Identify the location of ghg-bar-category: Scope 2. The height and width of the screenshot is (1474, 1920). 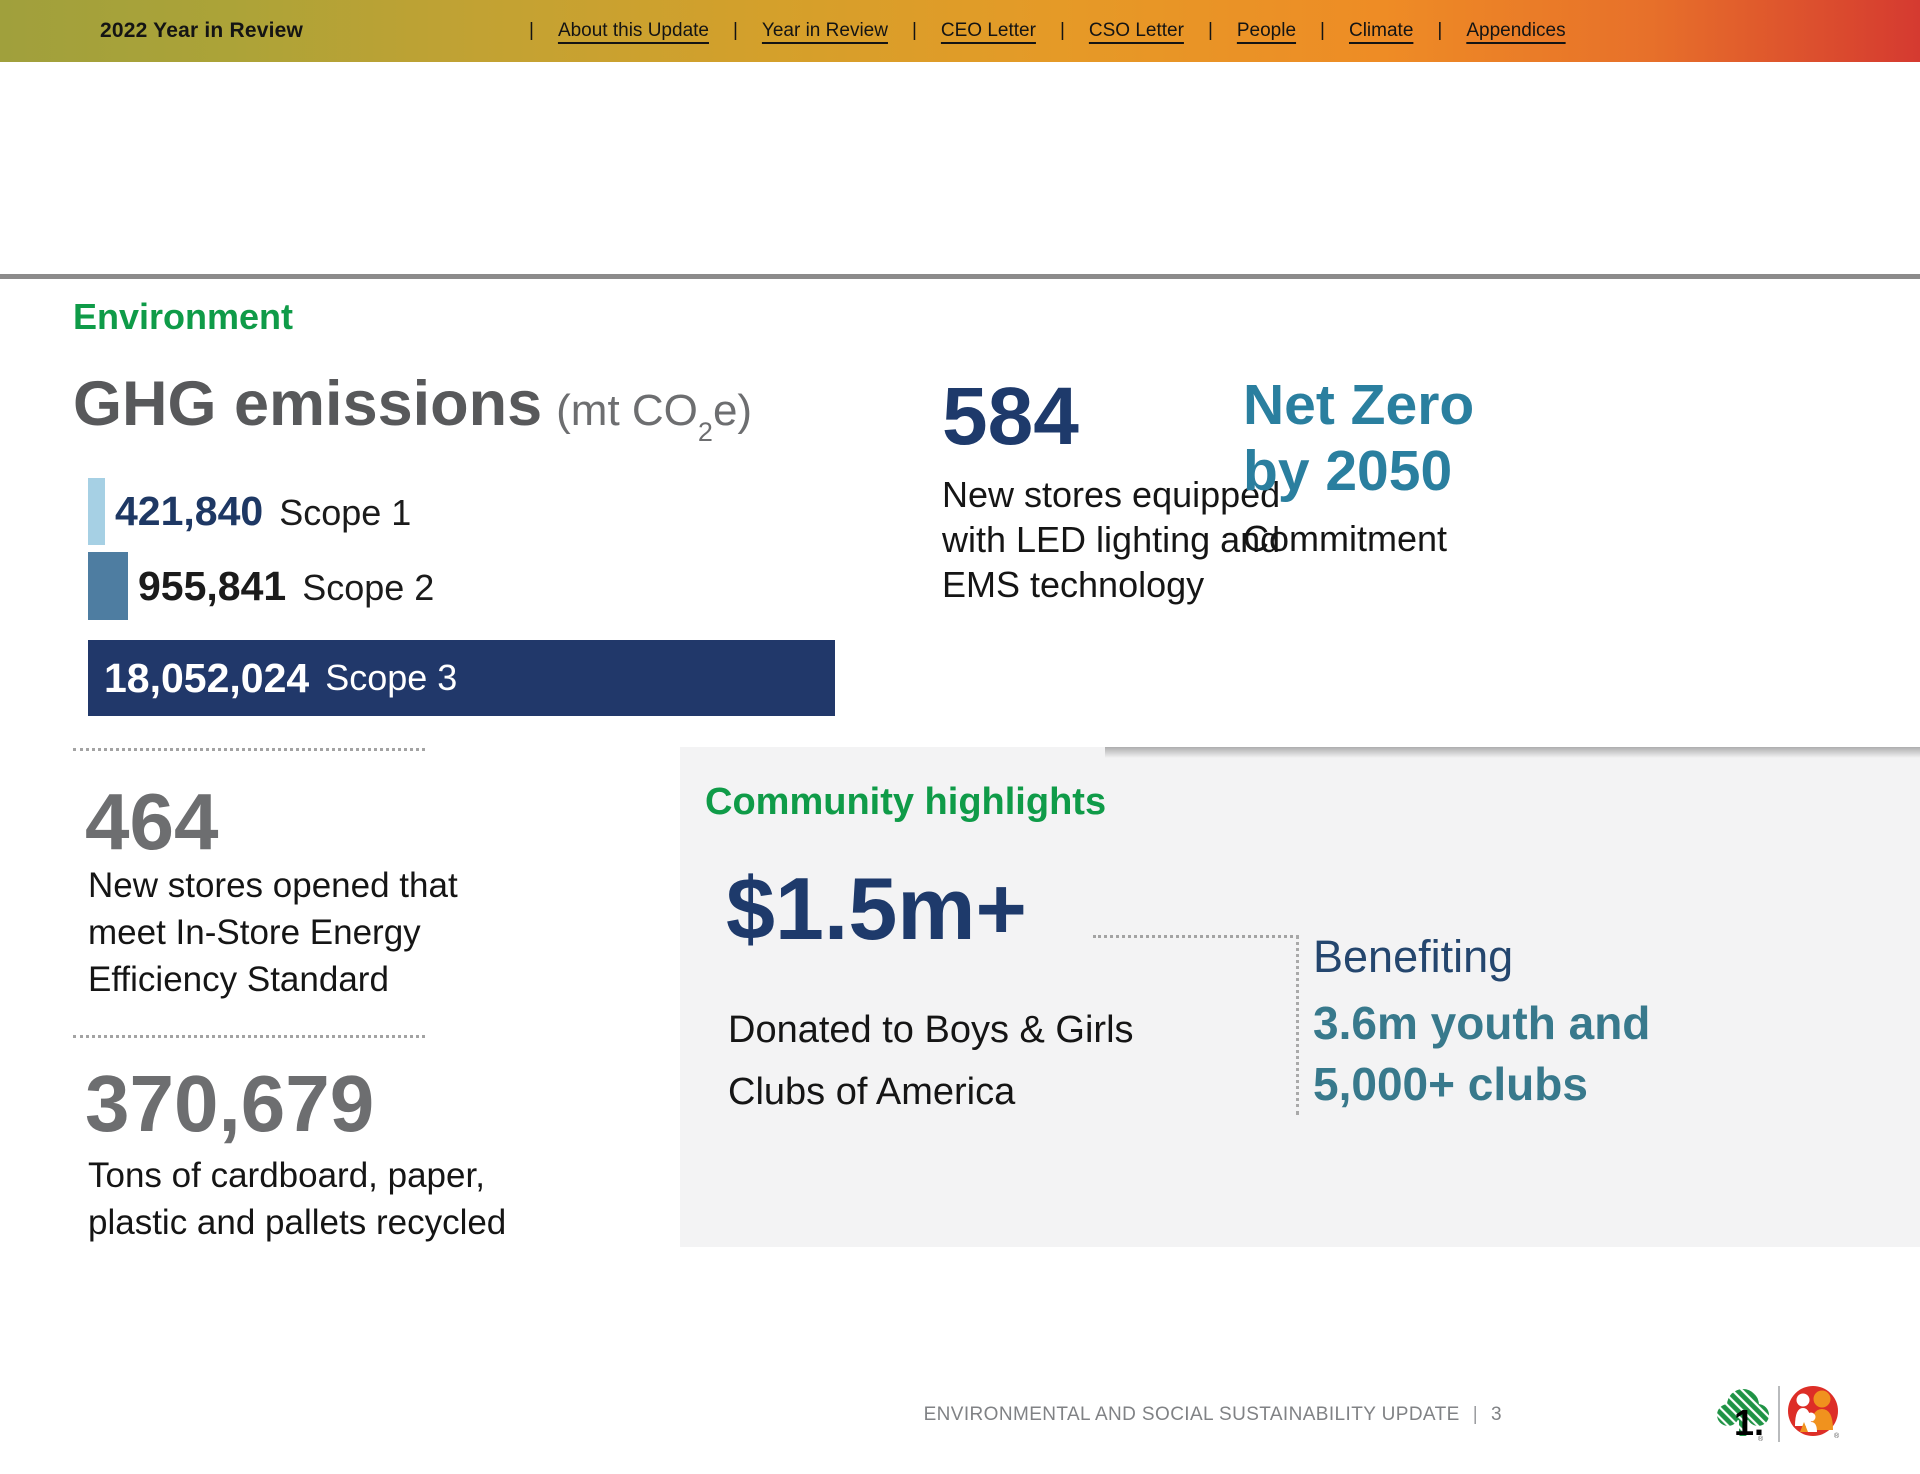
(368, 587).